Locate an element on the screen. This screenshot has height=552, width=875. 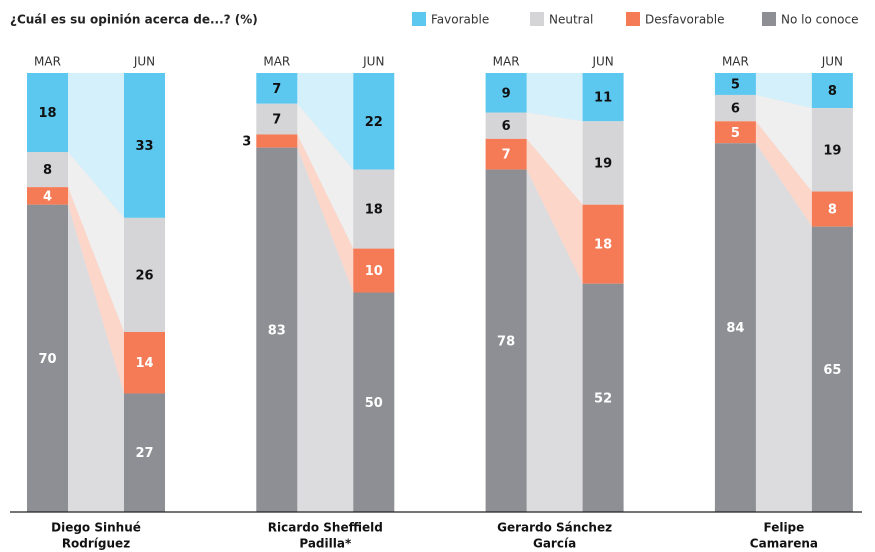
value-label: 50 is located at coordinates (374, 403).